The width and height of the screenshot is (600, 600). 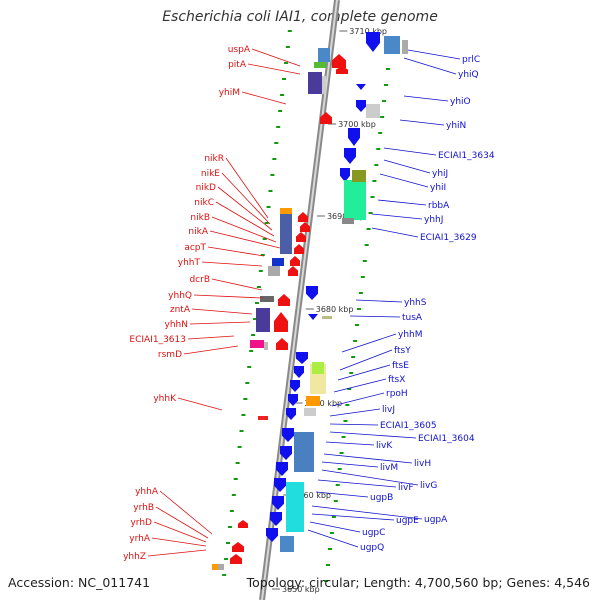 What do you see at coordinates (373, 533) in the screenshot?
I see `gene-label-ugpC: ugpC` at bounding box center [373, 533].